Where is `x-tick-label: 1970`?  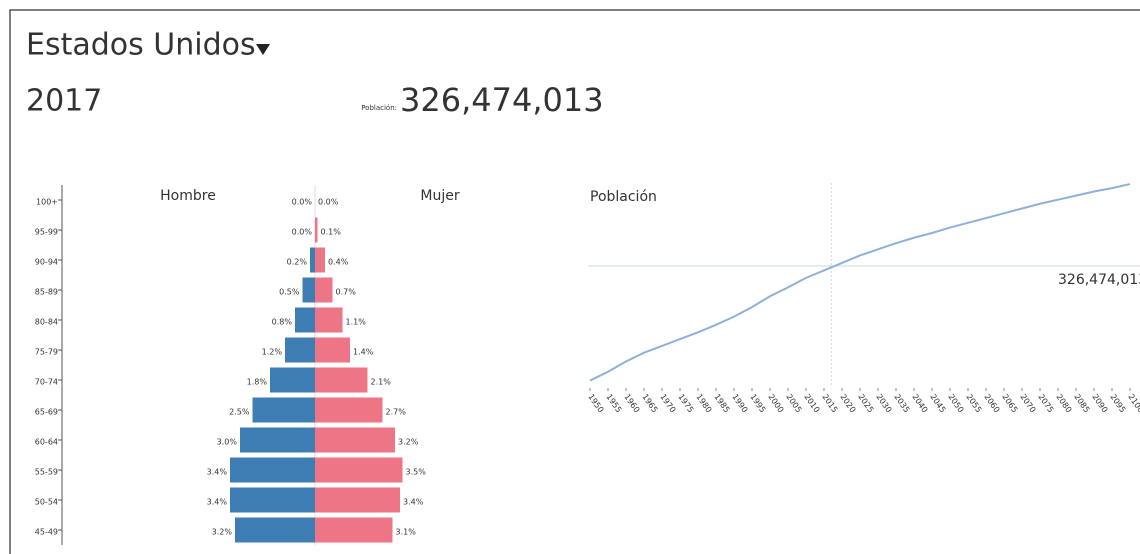 x-tick-label: 1970 is located at coordinates (667, 403).